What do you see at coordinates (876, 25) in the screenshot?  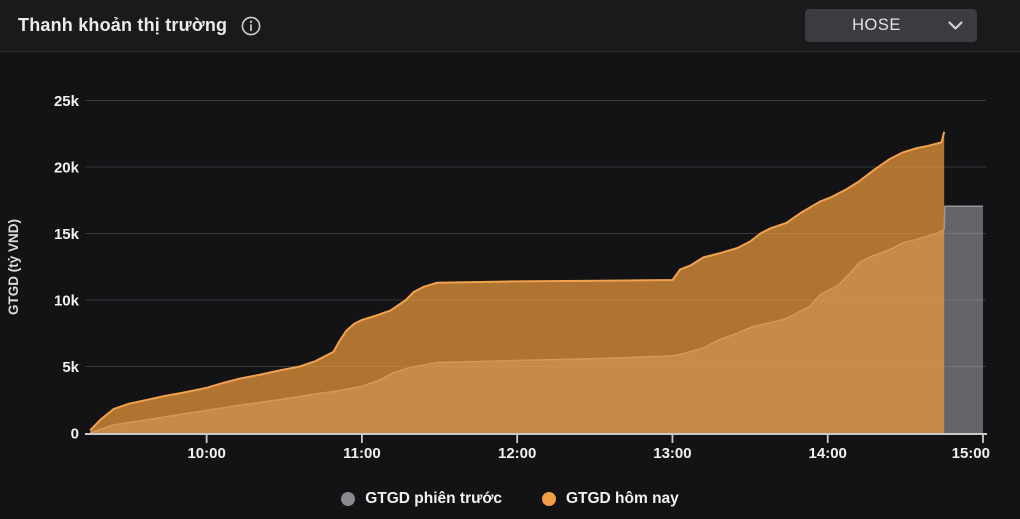 I see `exchange-dropdown-value: HOSE` at bounding box center [876, 25].